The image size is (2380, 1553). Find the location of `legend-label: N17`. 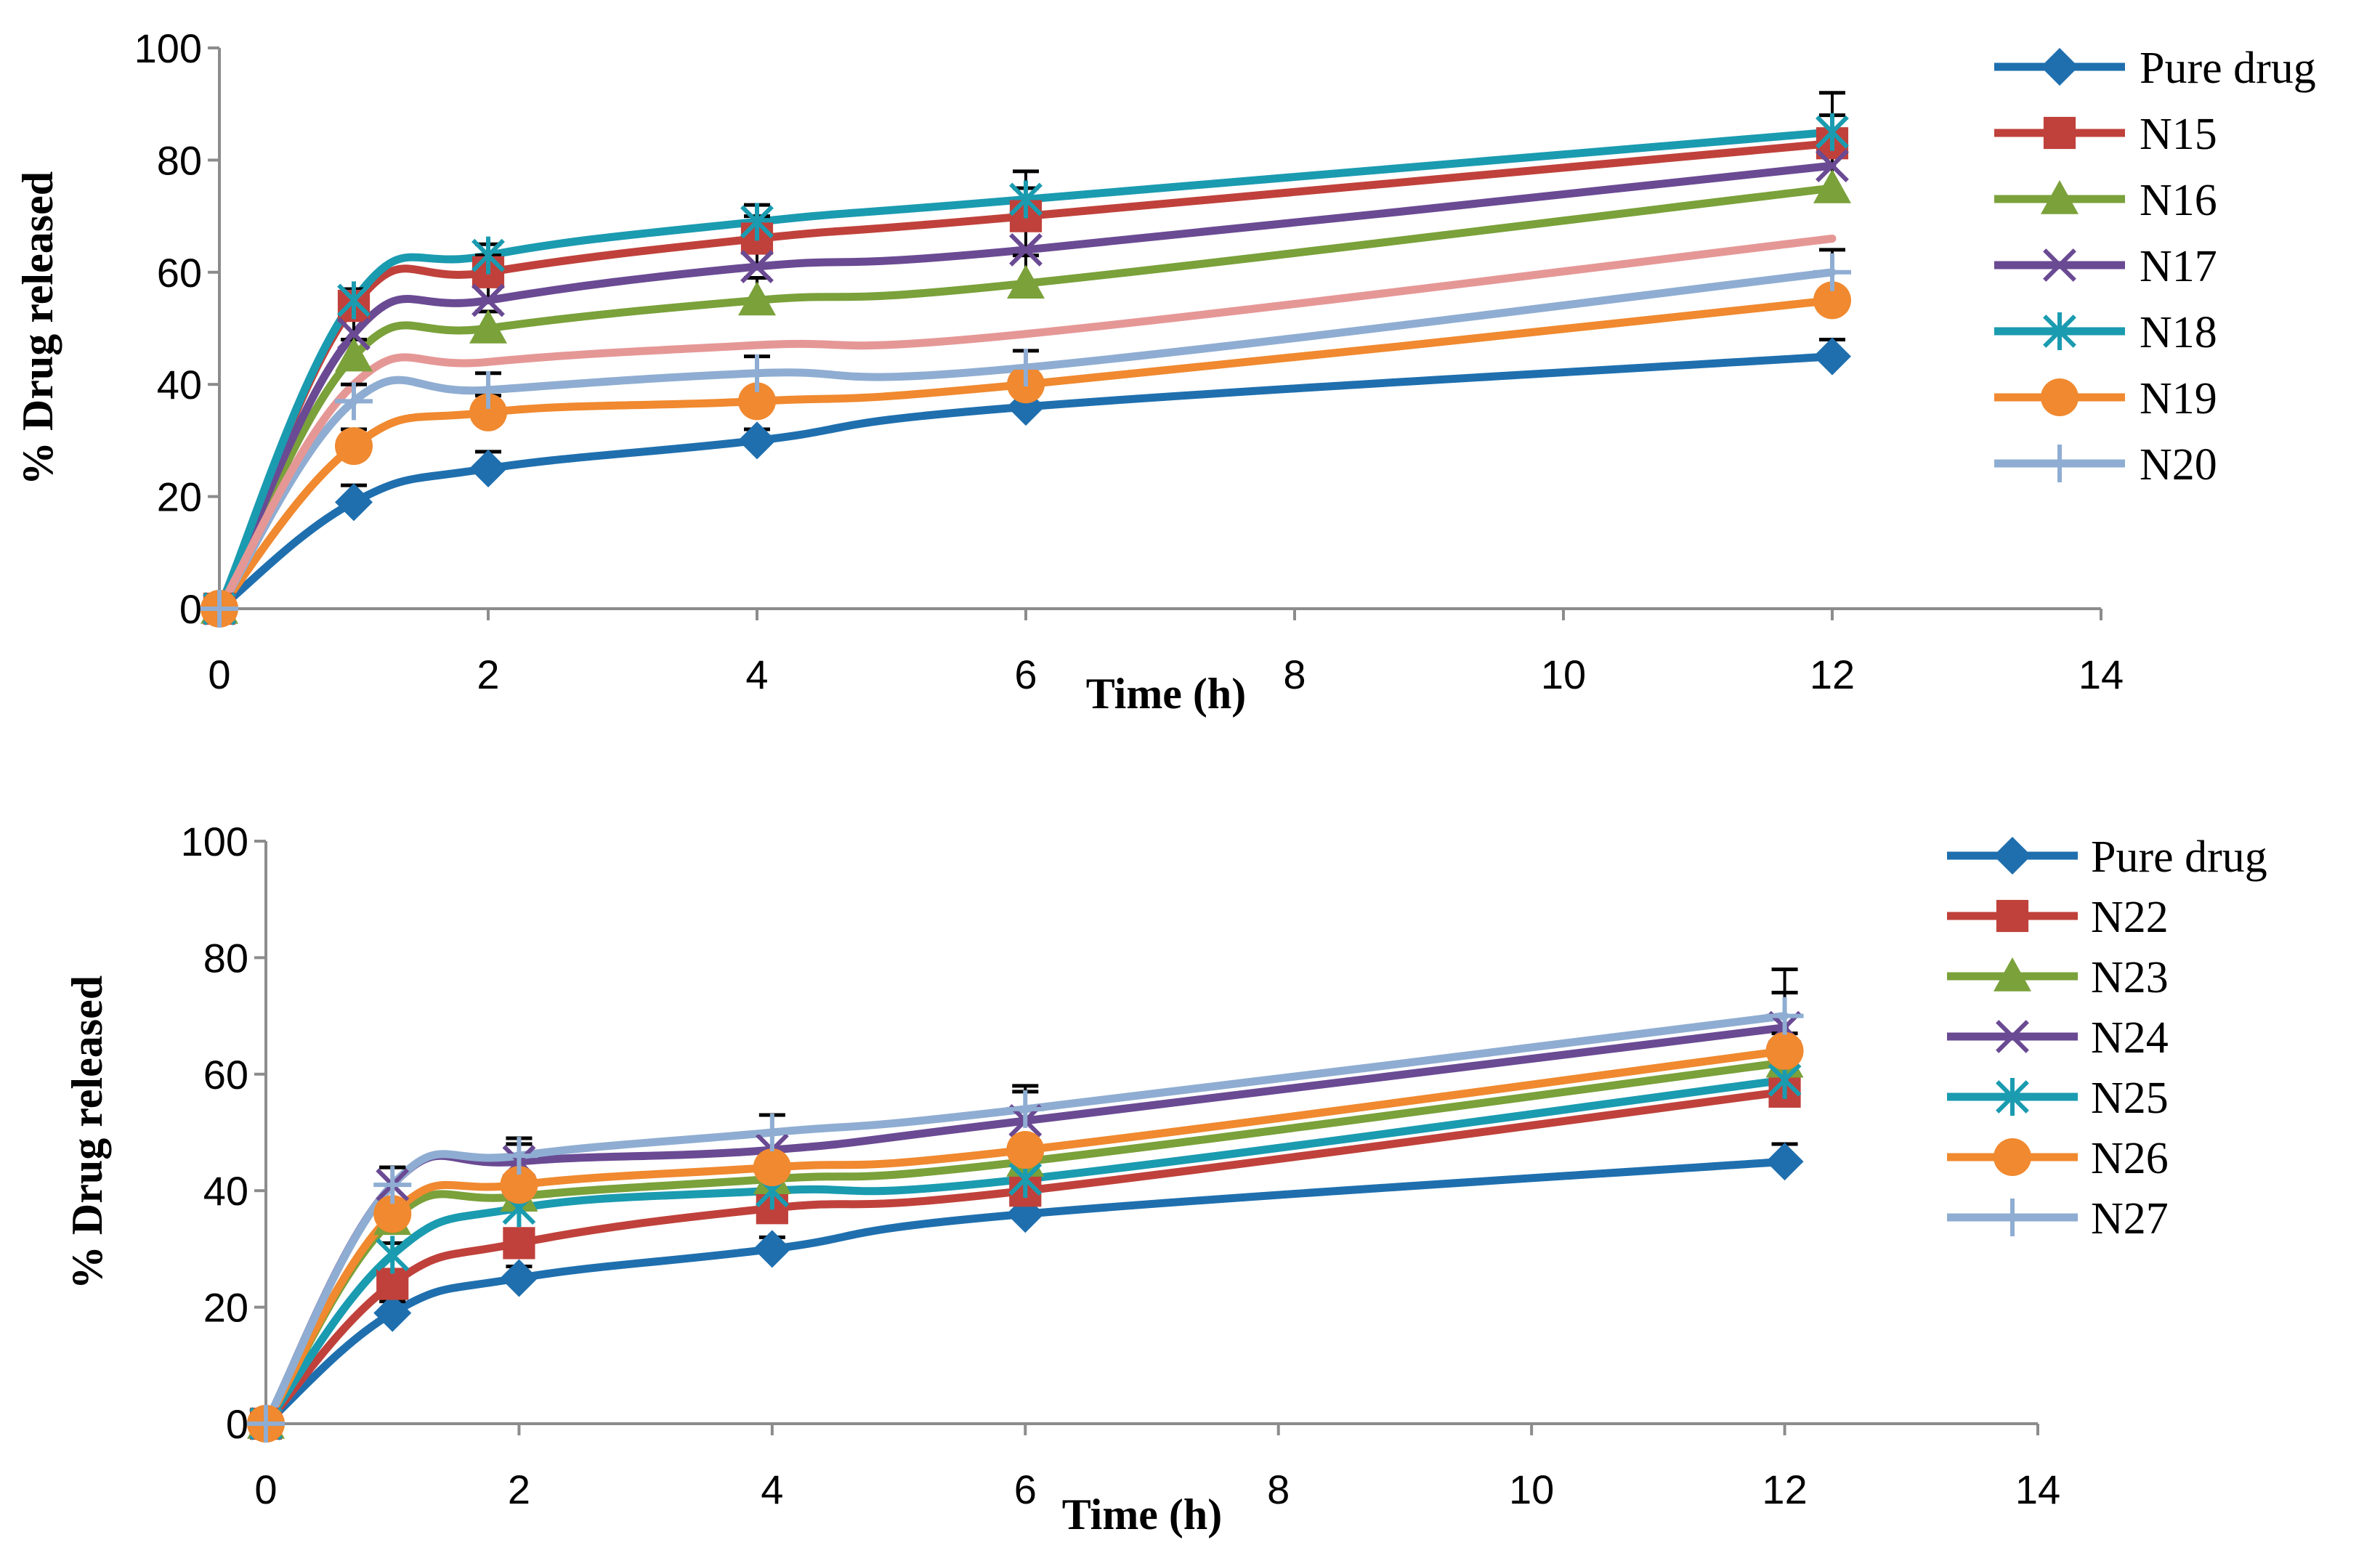

legend-label: N17 is located at coordinates (2178, 266).